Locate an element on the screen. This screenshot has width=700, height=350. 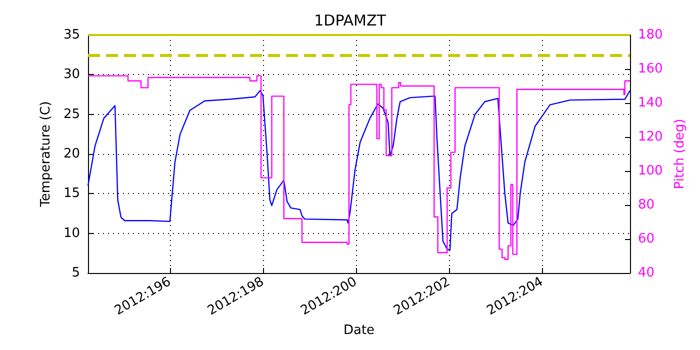
y-axis-title: Temperature (C) is located at coordinates (46, 154).